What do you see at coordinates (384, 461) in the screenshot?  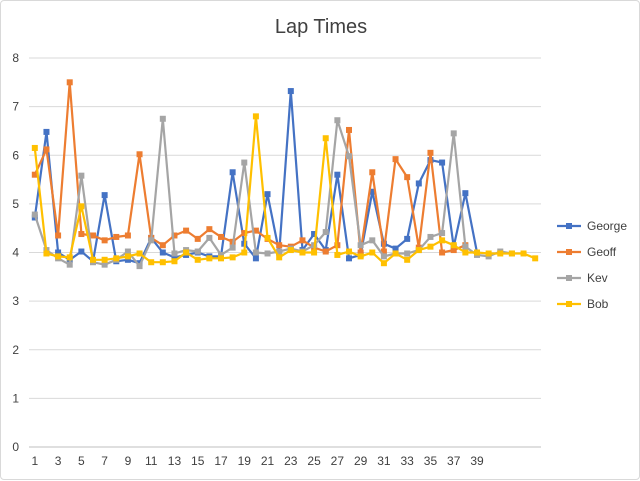 I see `x-tick-label: 31` at bounding box center [384, 461].